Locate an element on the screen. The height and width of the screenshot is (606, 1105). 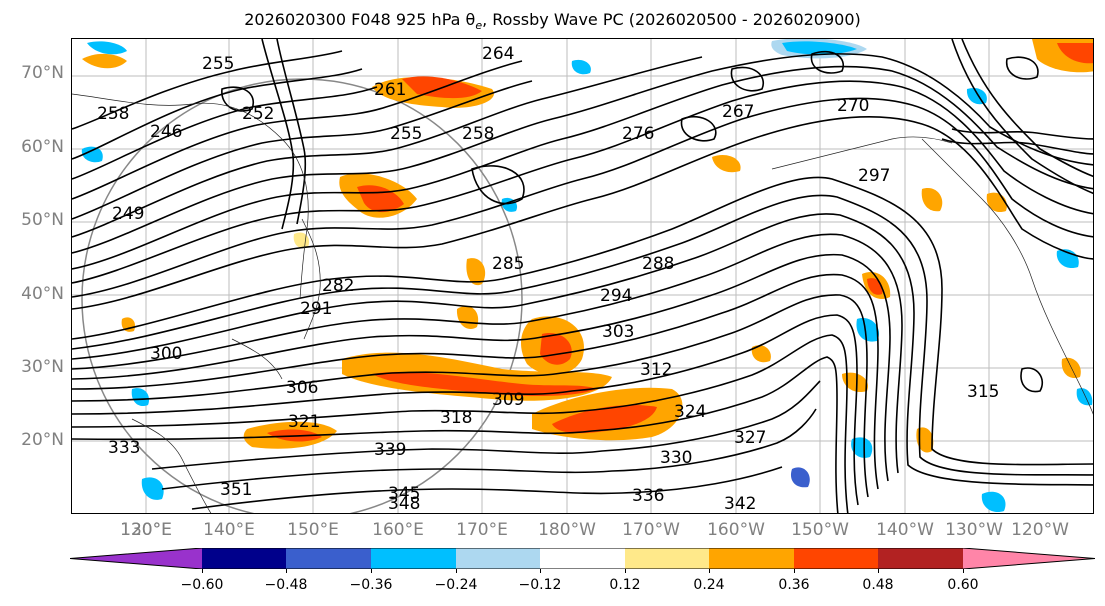
contour-label-303: 303 is located at coordinates (618, 332).